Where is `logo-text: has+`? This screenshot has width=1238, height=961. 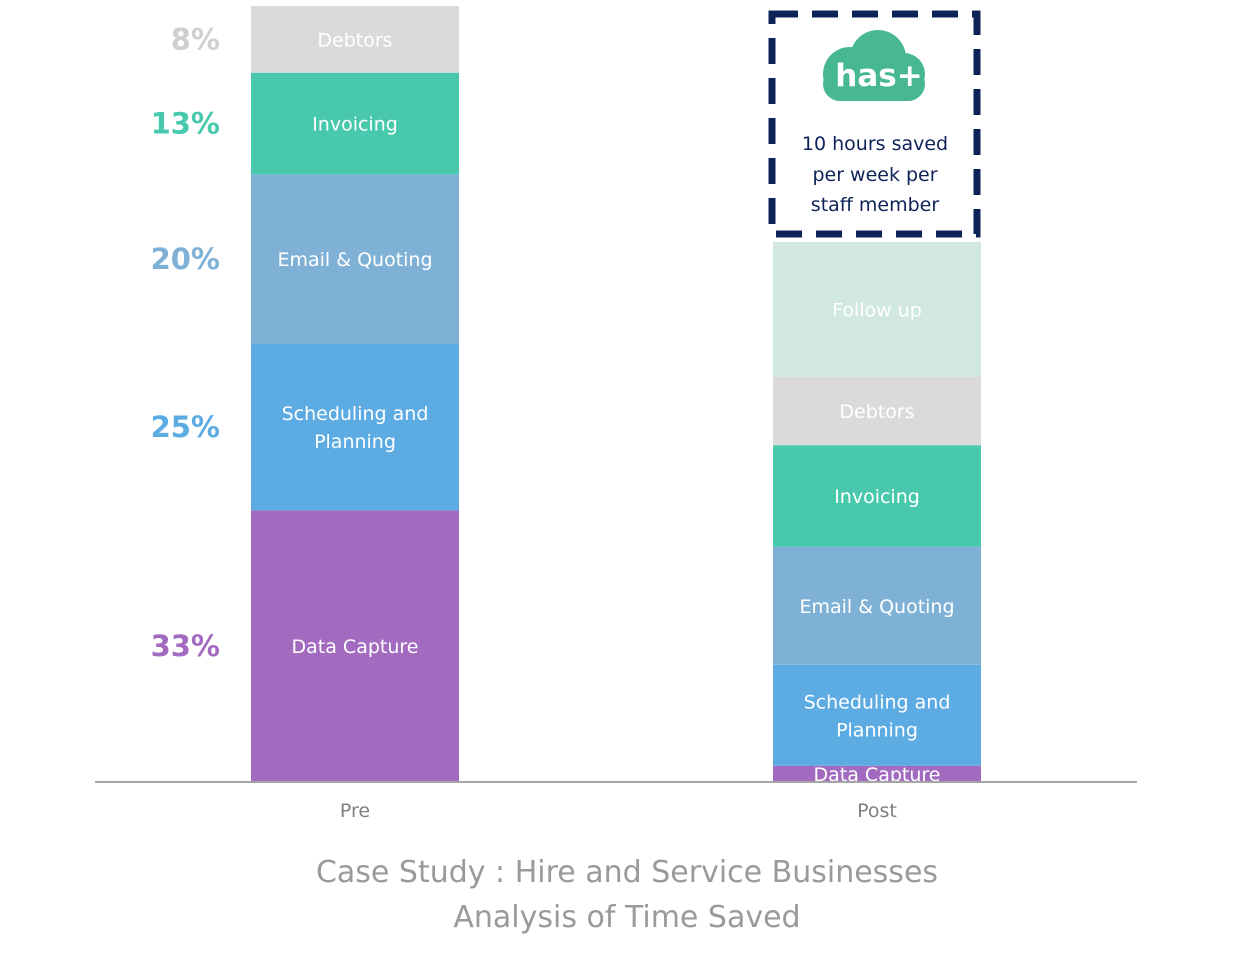 logo-text: has+ is located at coordinates (878, 76).